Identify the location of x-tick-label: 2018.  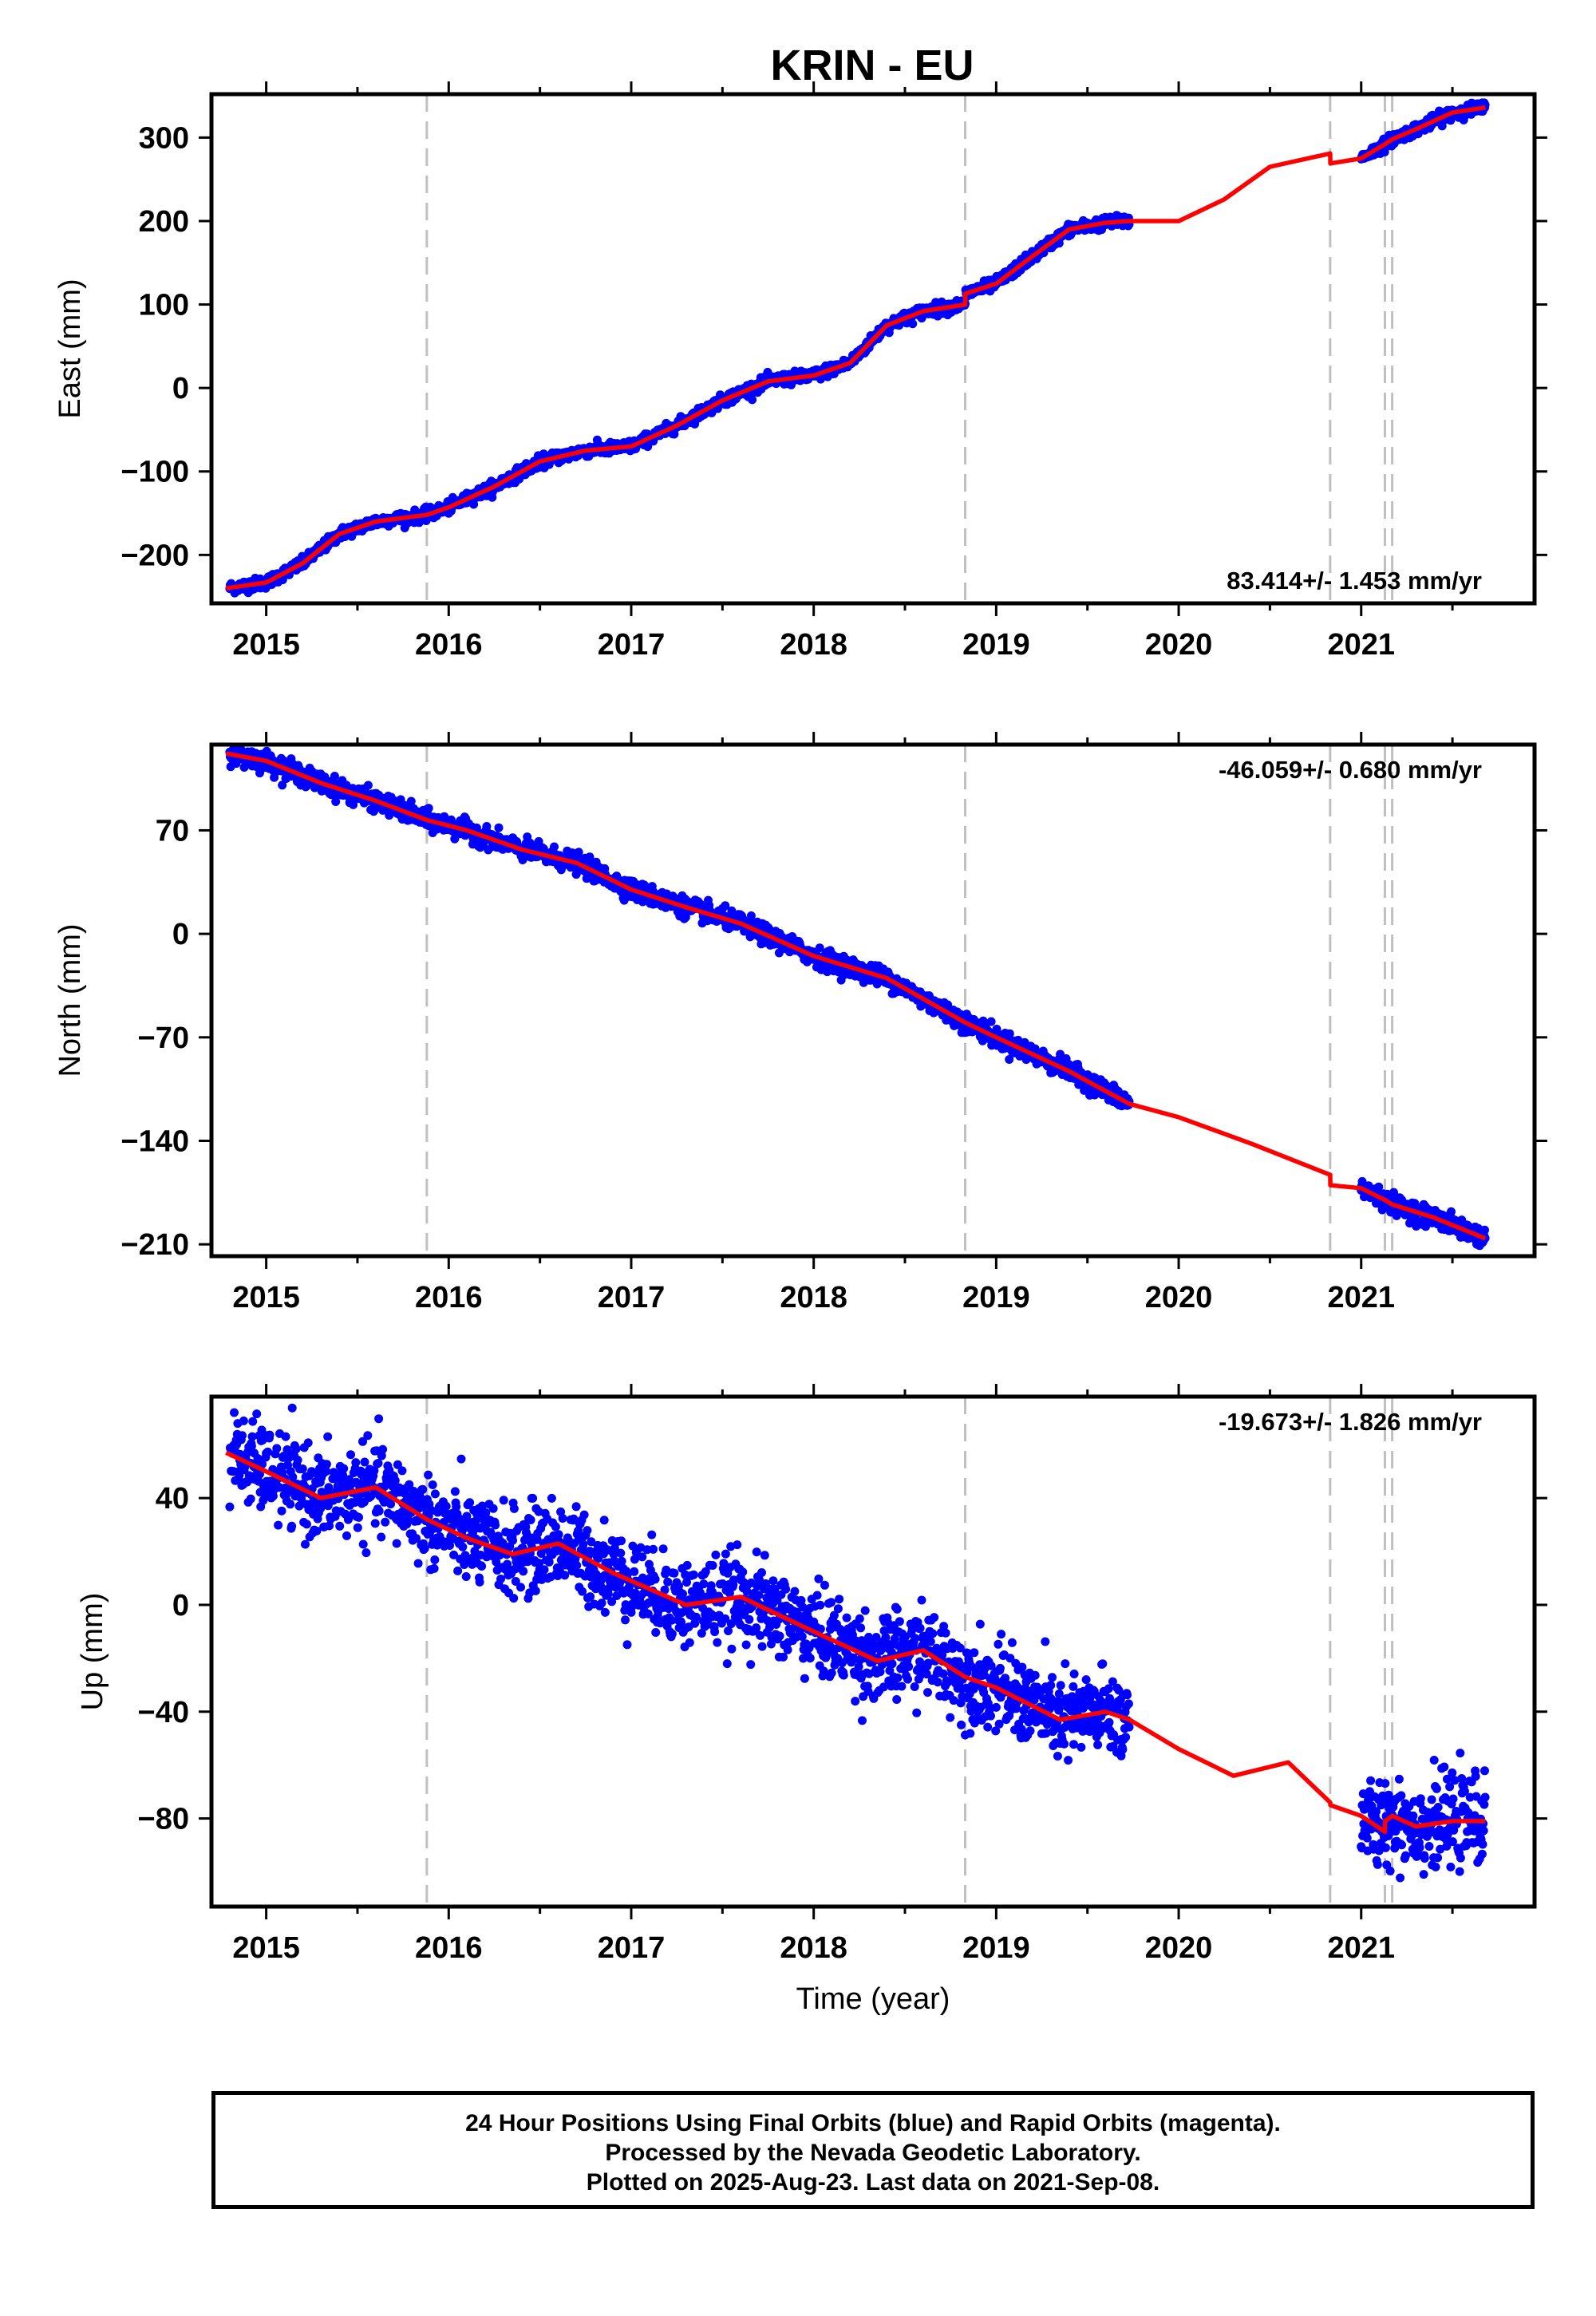
(813, 1297).